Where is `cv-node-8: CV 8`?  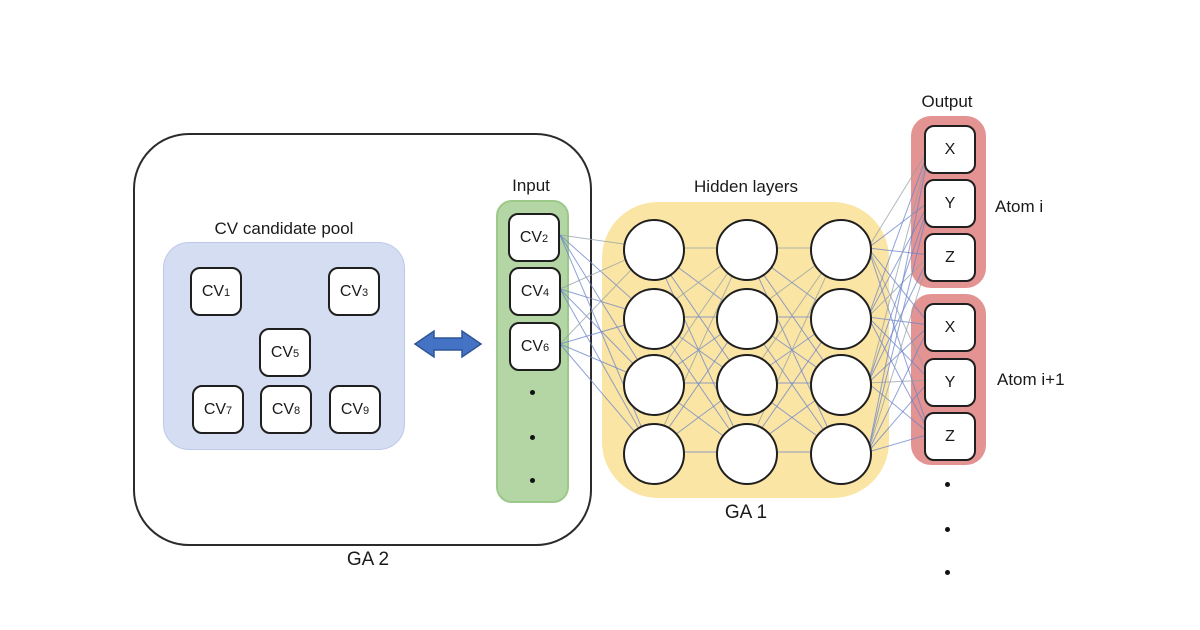 cv-node-8: CV 8 is located at coordinates (286, 409).